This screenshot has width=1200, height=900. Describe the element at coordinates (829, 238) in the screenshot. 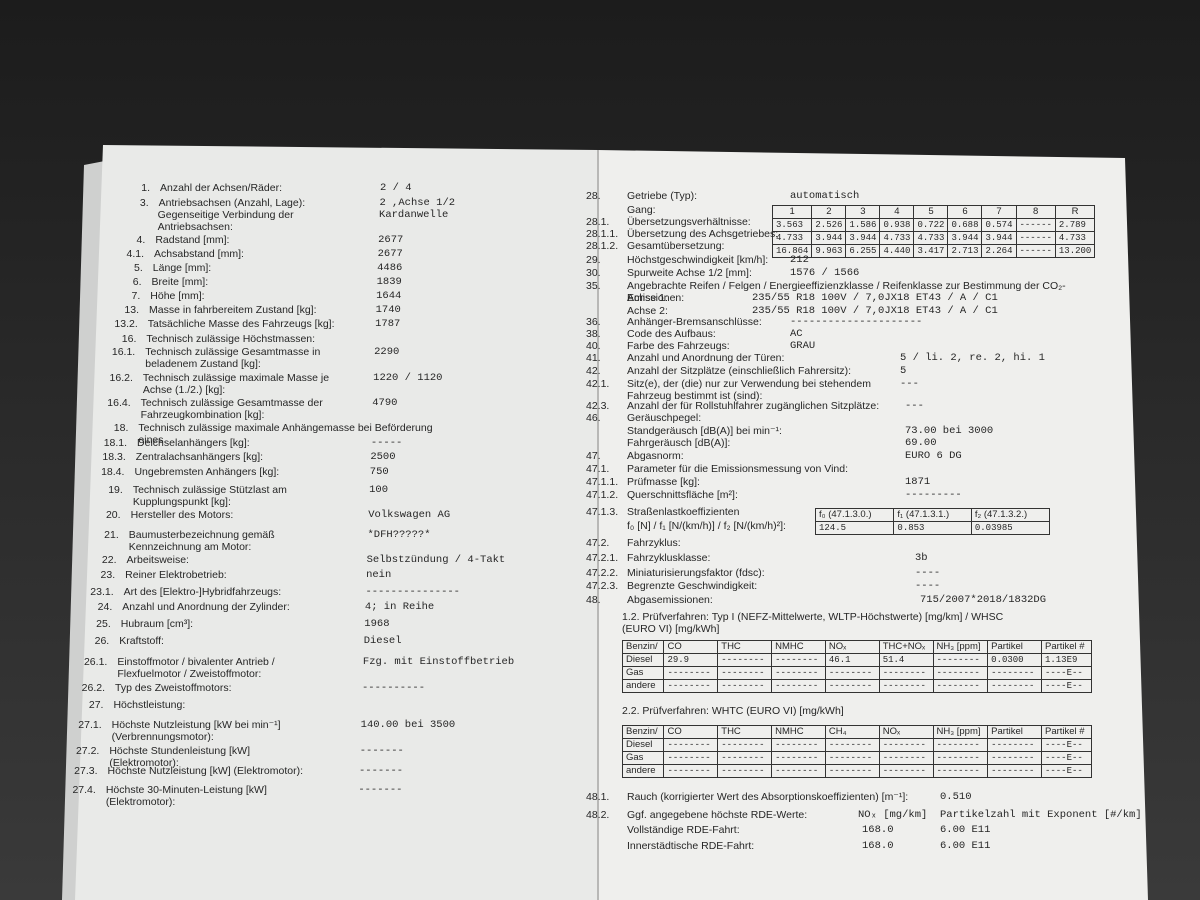

I see `gear-value: 3.944` at that location.